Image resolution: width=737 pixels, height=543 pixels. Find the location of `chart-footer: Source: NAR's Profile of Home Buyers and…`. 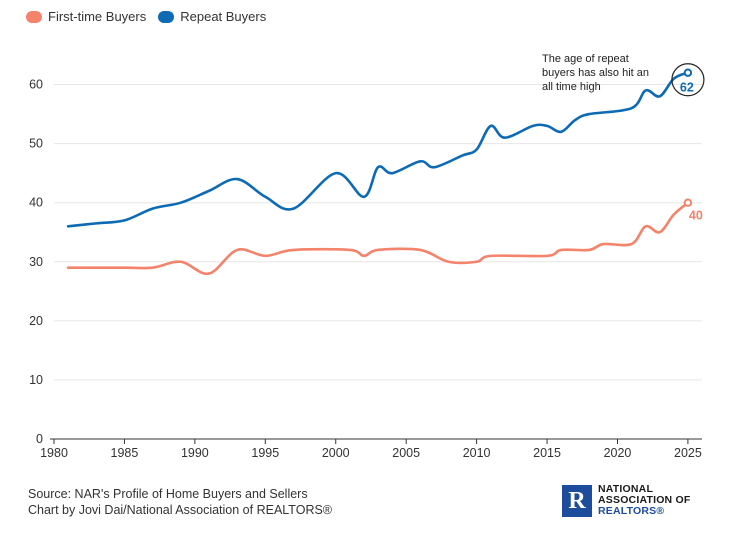

chart-footer: Source: NAR's Profile of Home Buyers and… is located at coordinates (180, 502).